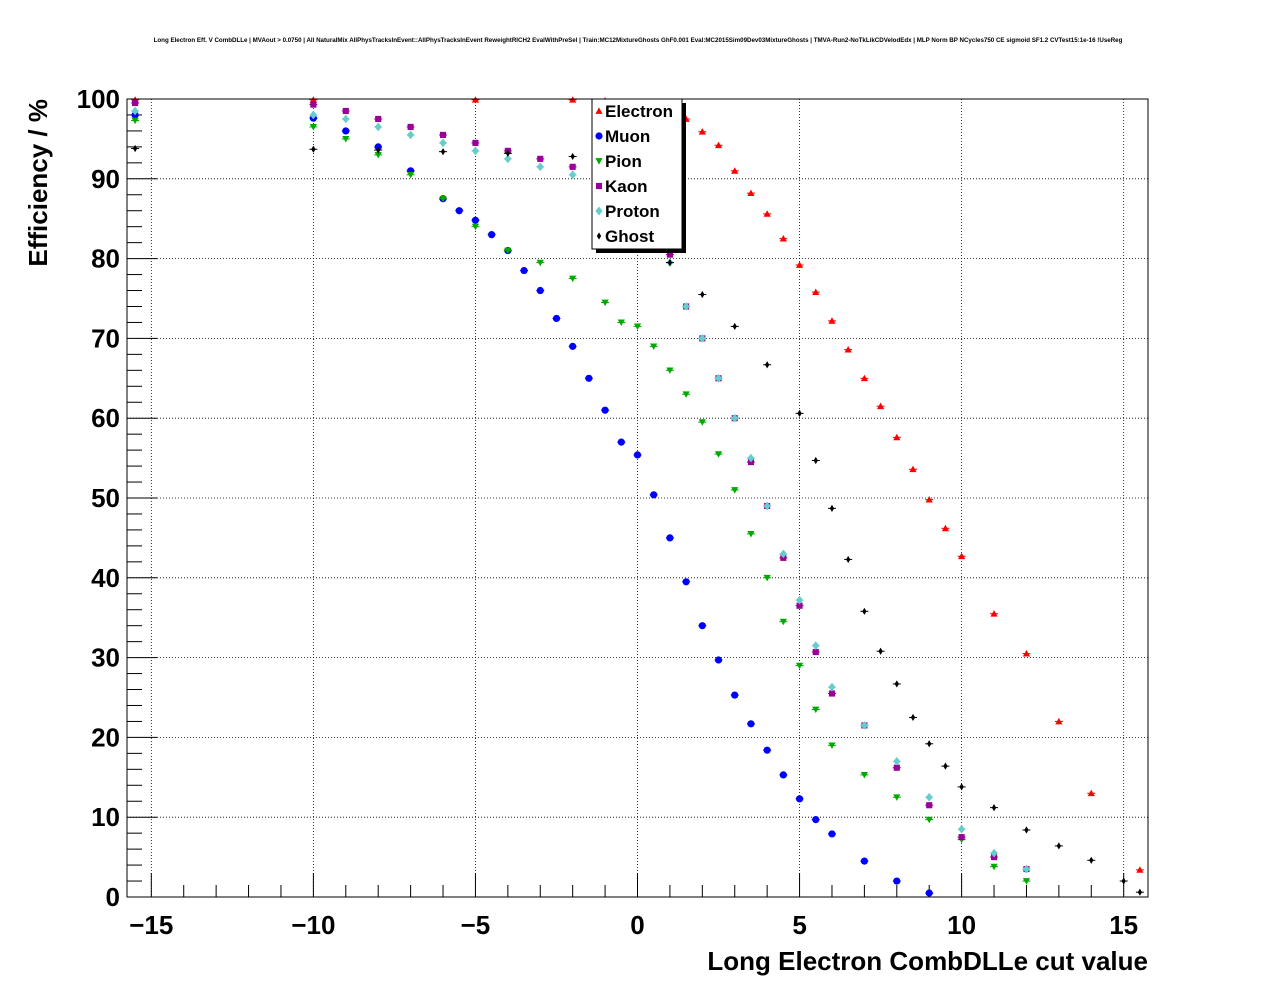 The image size is (1276, 1001). I want to click on y-tick-label: 90, so click(105, 179).